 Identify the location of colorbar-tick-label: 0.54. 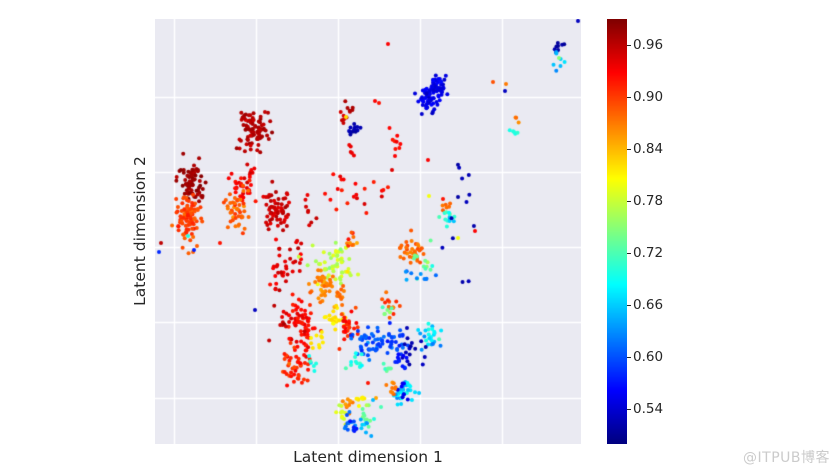
(648, 409).